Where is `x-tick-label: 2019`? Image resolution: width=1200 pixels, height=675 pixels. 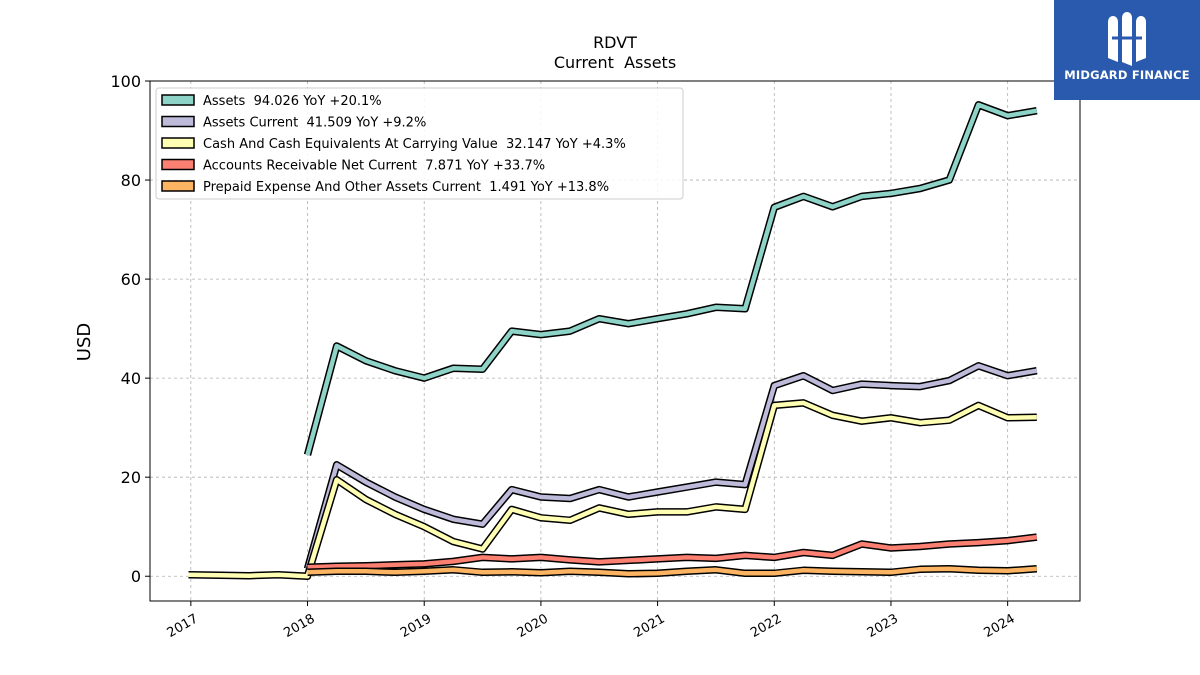 x-tick-label: 2019 is located at coordinates (416, 626).